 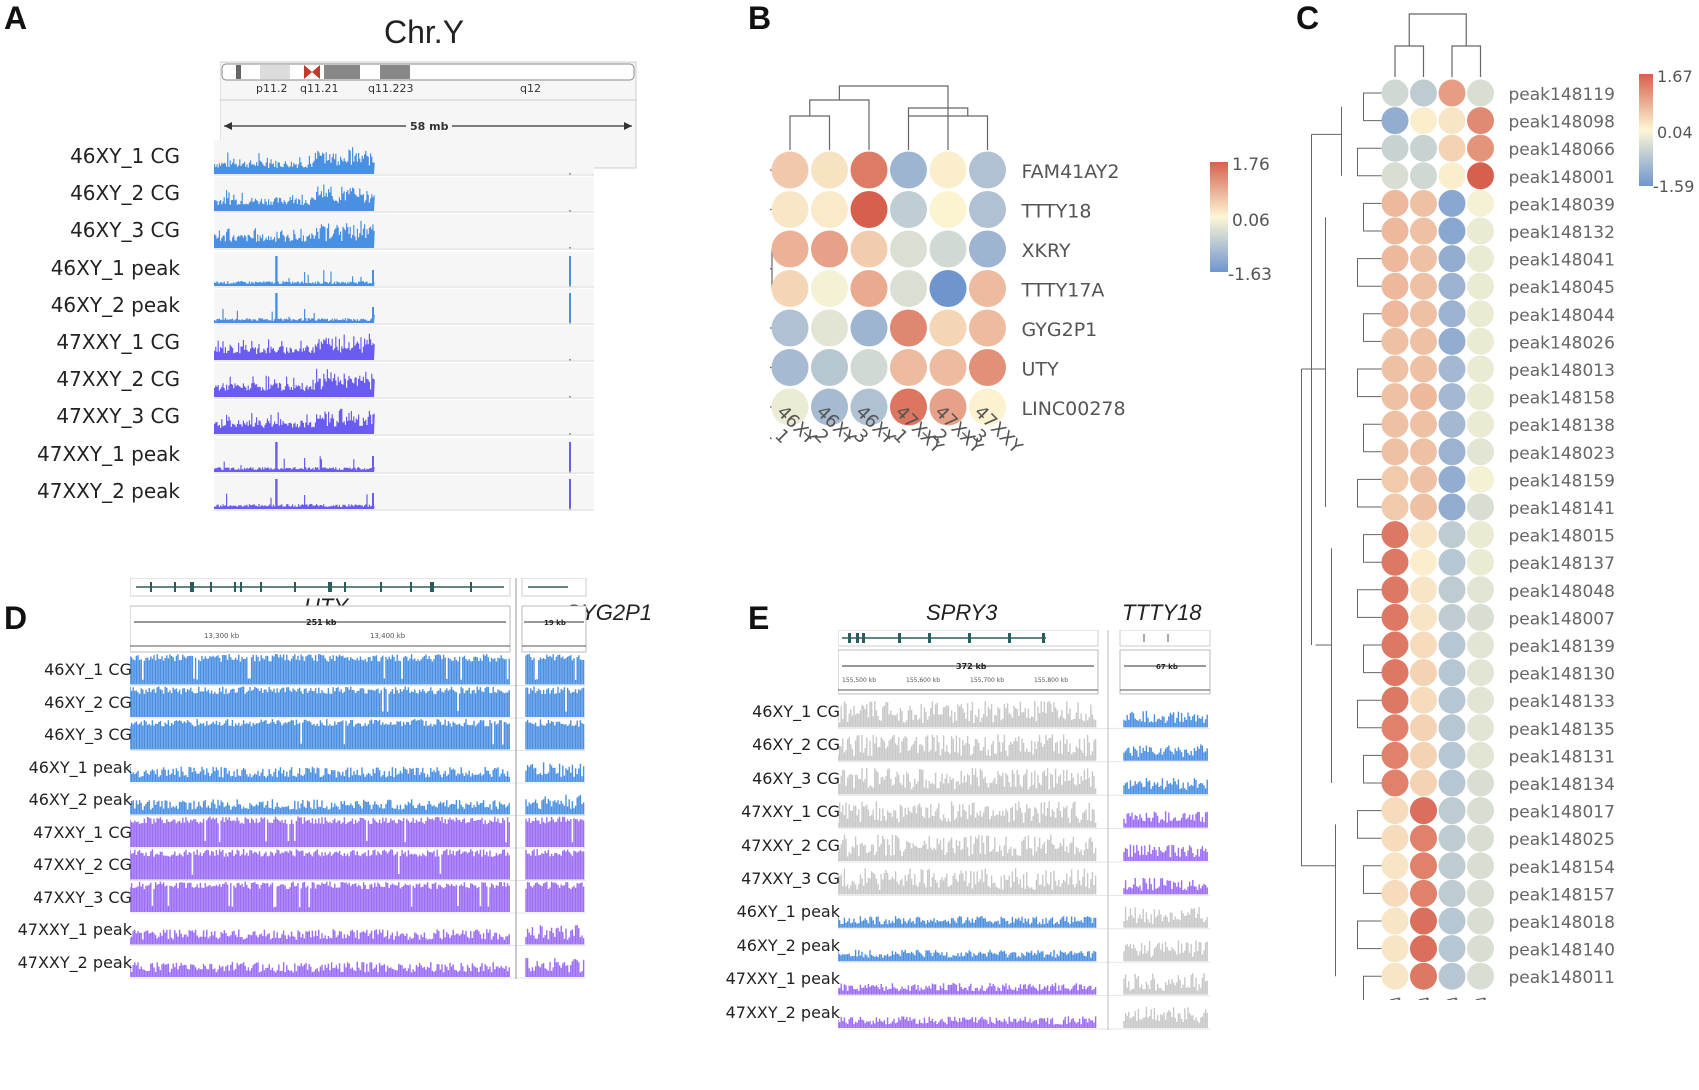 I want to click on track-label-d: 47XXY_1 CG, so click(x=82, y=832).